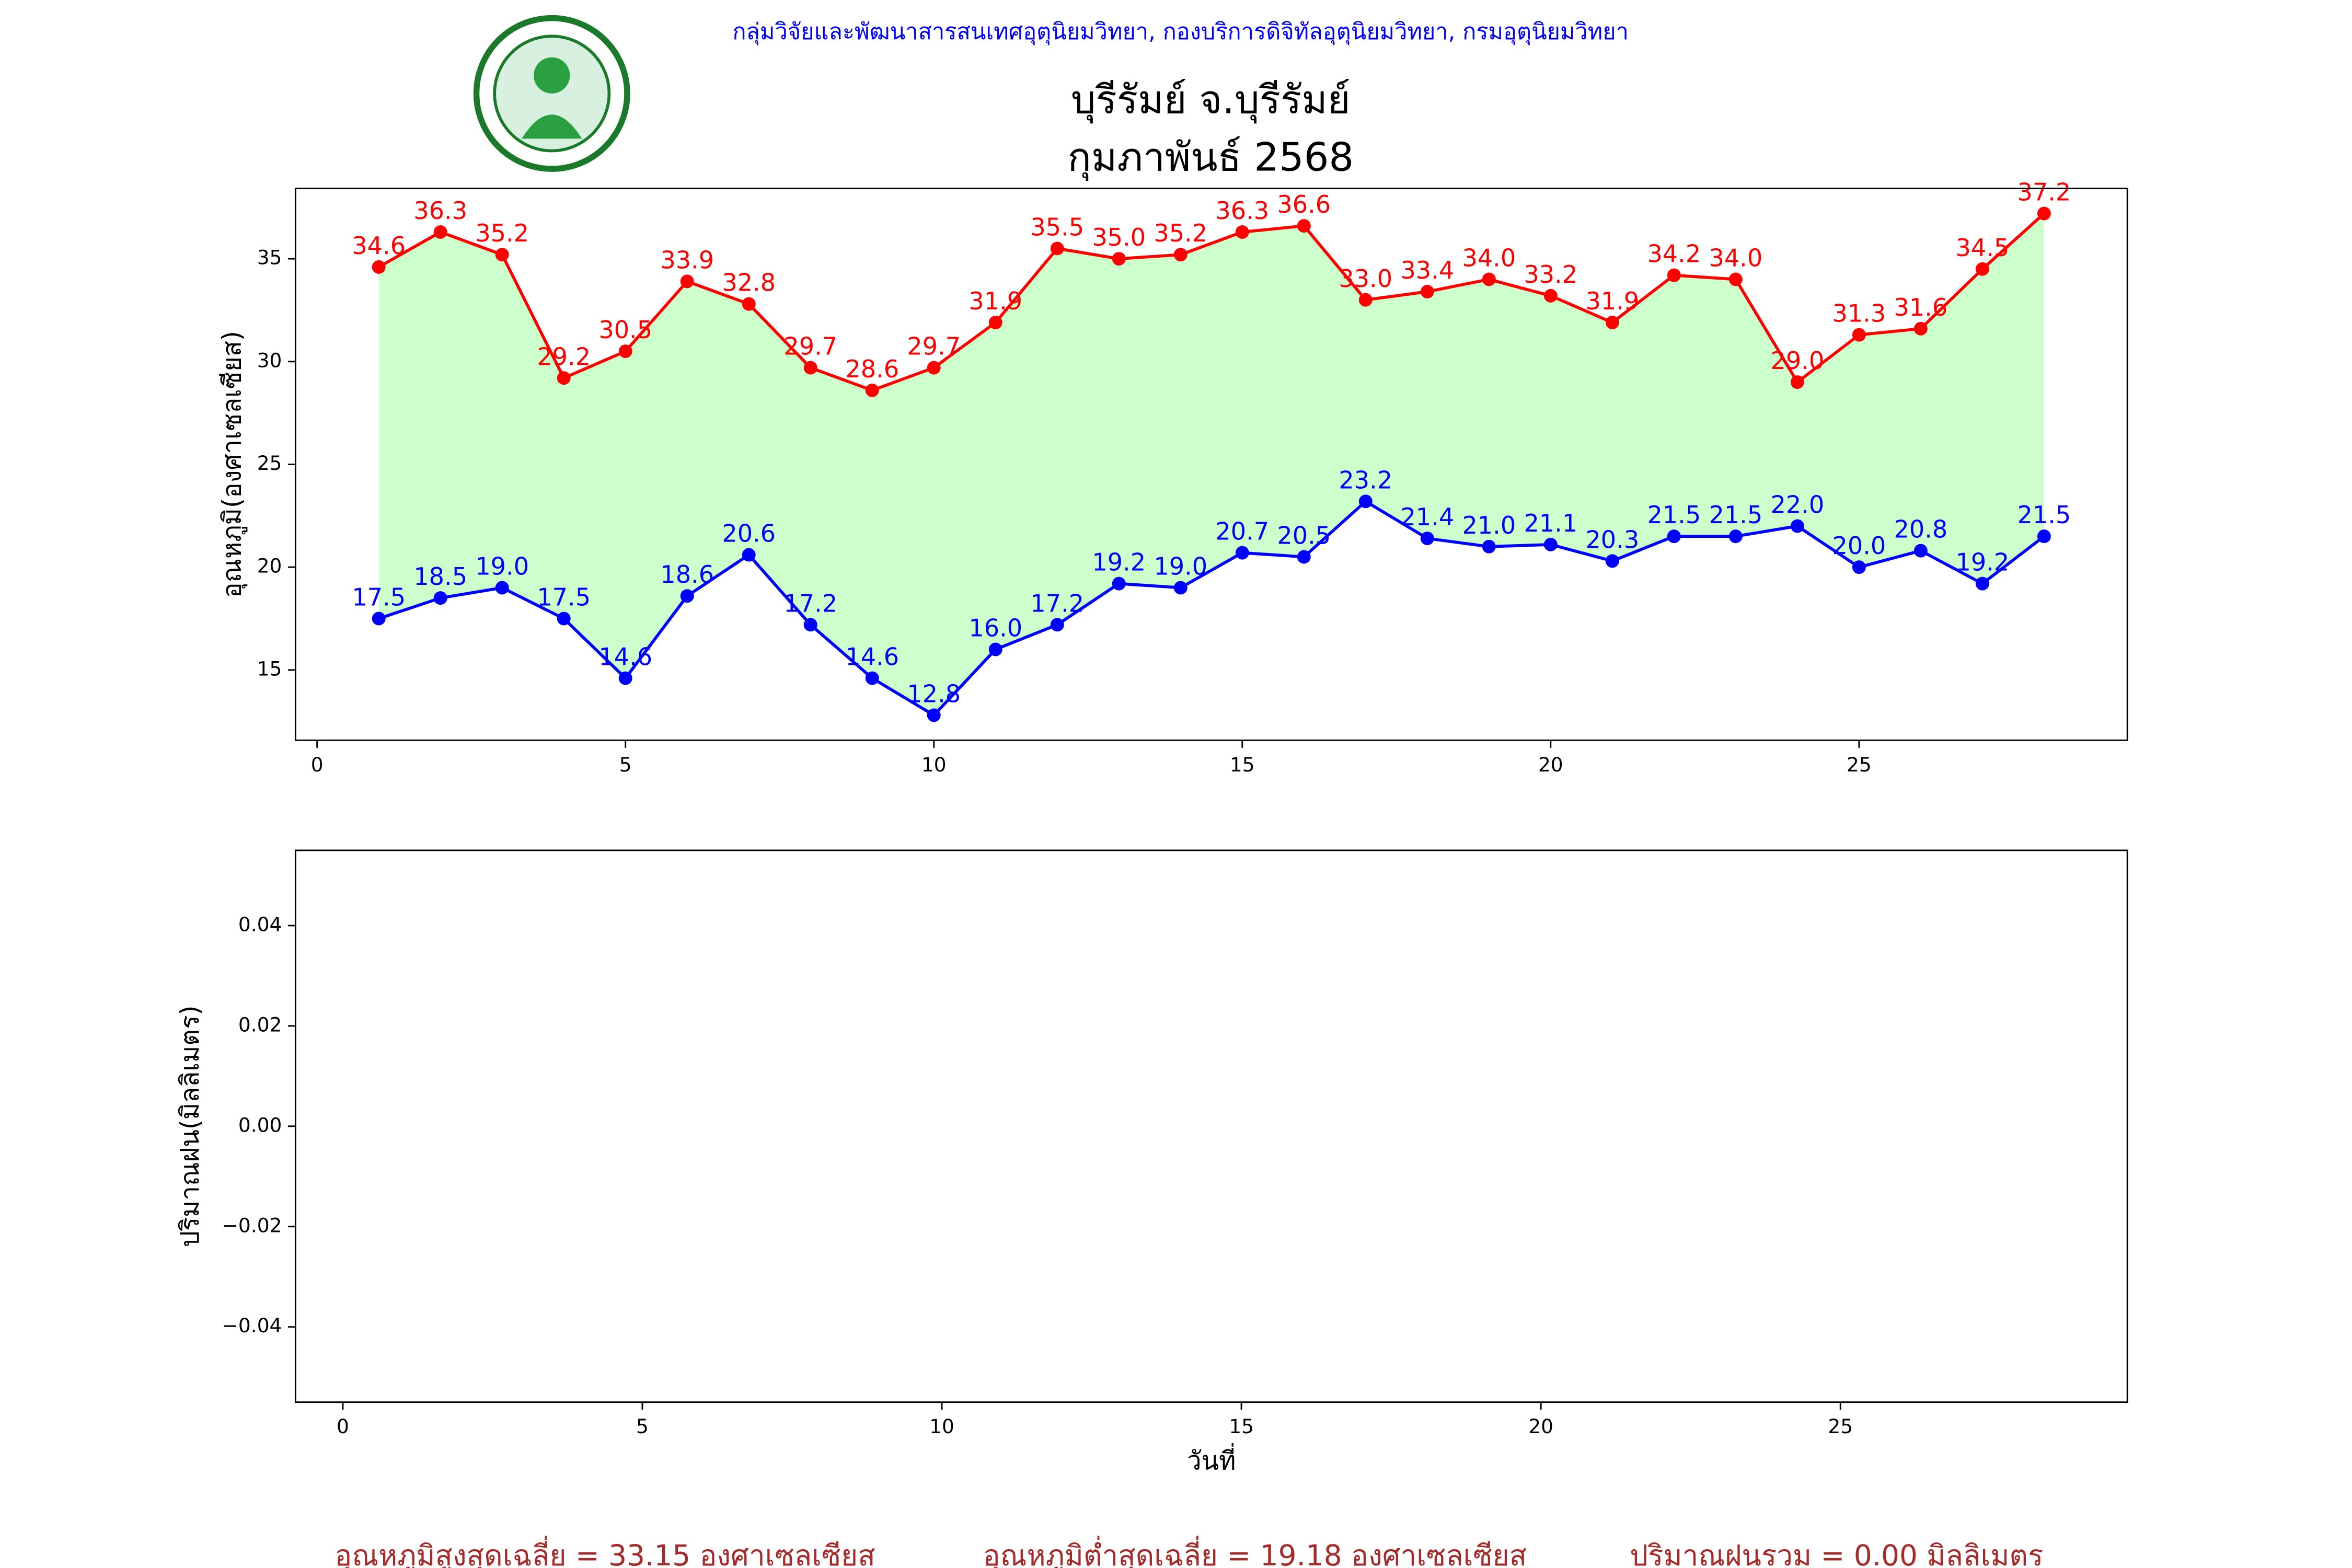 The width and height of the screenshot is (2352, 1568). What do you see at coordinates (343, 1426) in the screenshot?
I see `x-tick-label: 0` at bounding box center [343, 1426].